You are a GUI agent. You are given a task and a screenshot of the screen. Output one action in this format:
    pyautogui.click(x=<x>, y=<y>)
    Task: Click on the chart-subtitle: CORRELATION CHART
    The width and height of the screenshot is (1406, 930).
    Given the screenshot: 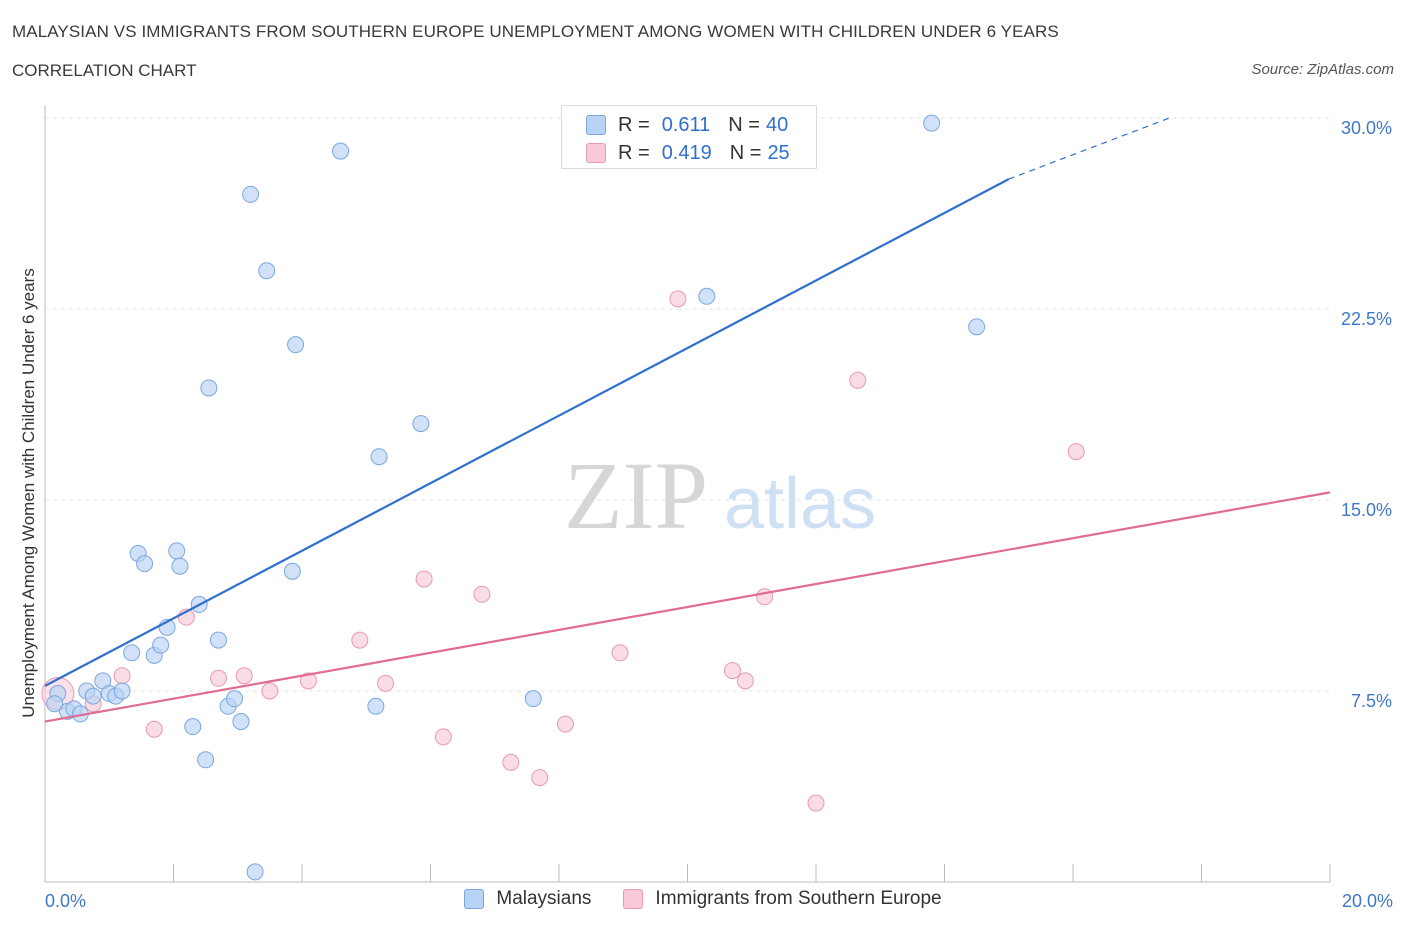 What is the action you would take?
    pyautogui.click(x=104, y=70)
    